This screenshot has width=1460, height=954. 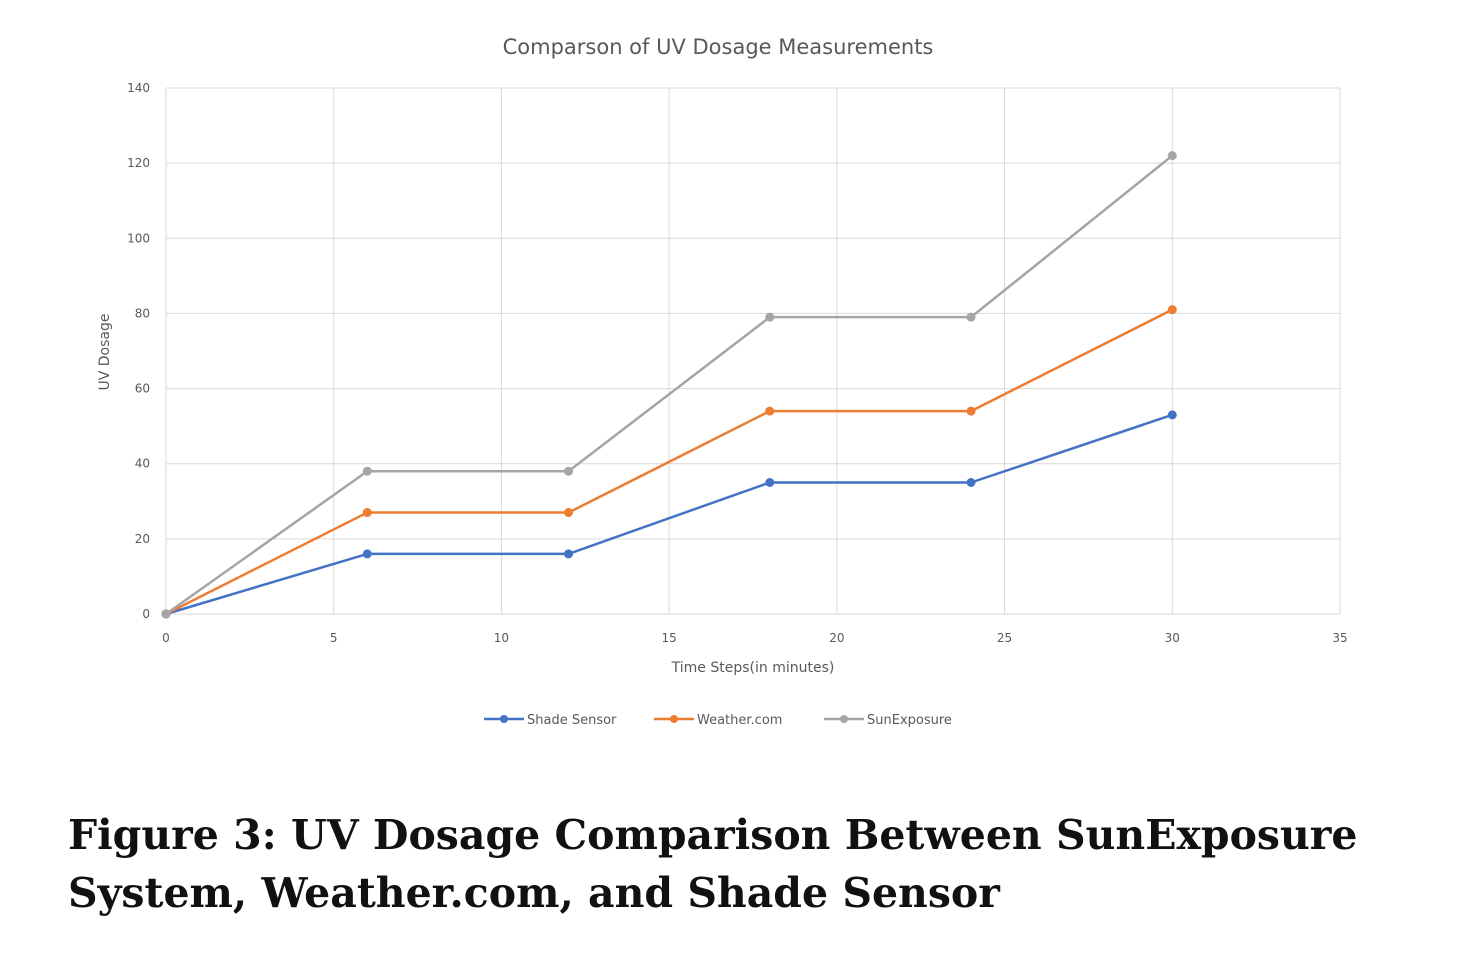 I want to click on legend-item-weather-com: Weather.com, so click(x=718, y=720).